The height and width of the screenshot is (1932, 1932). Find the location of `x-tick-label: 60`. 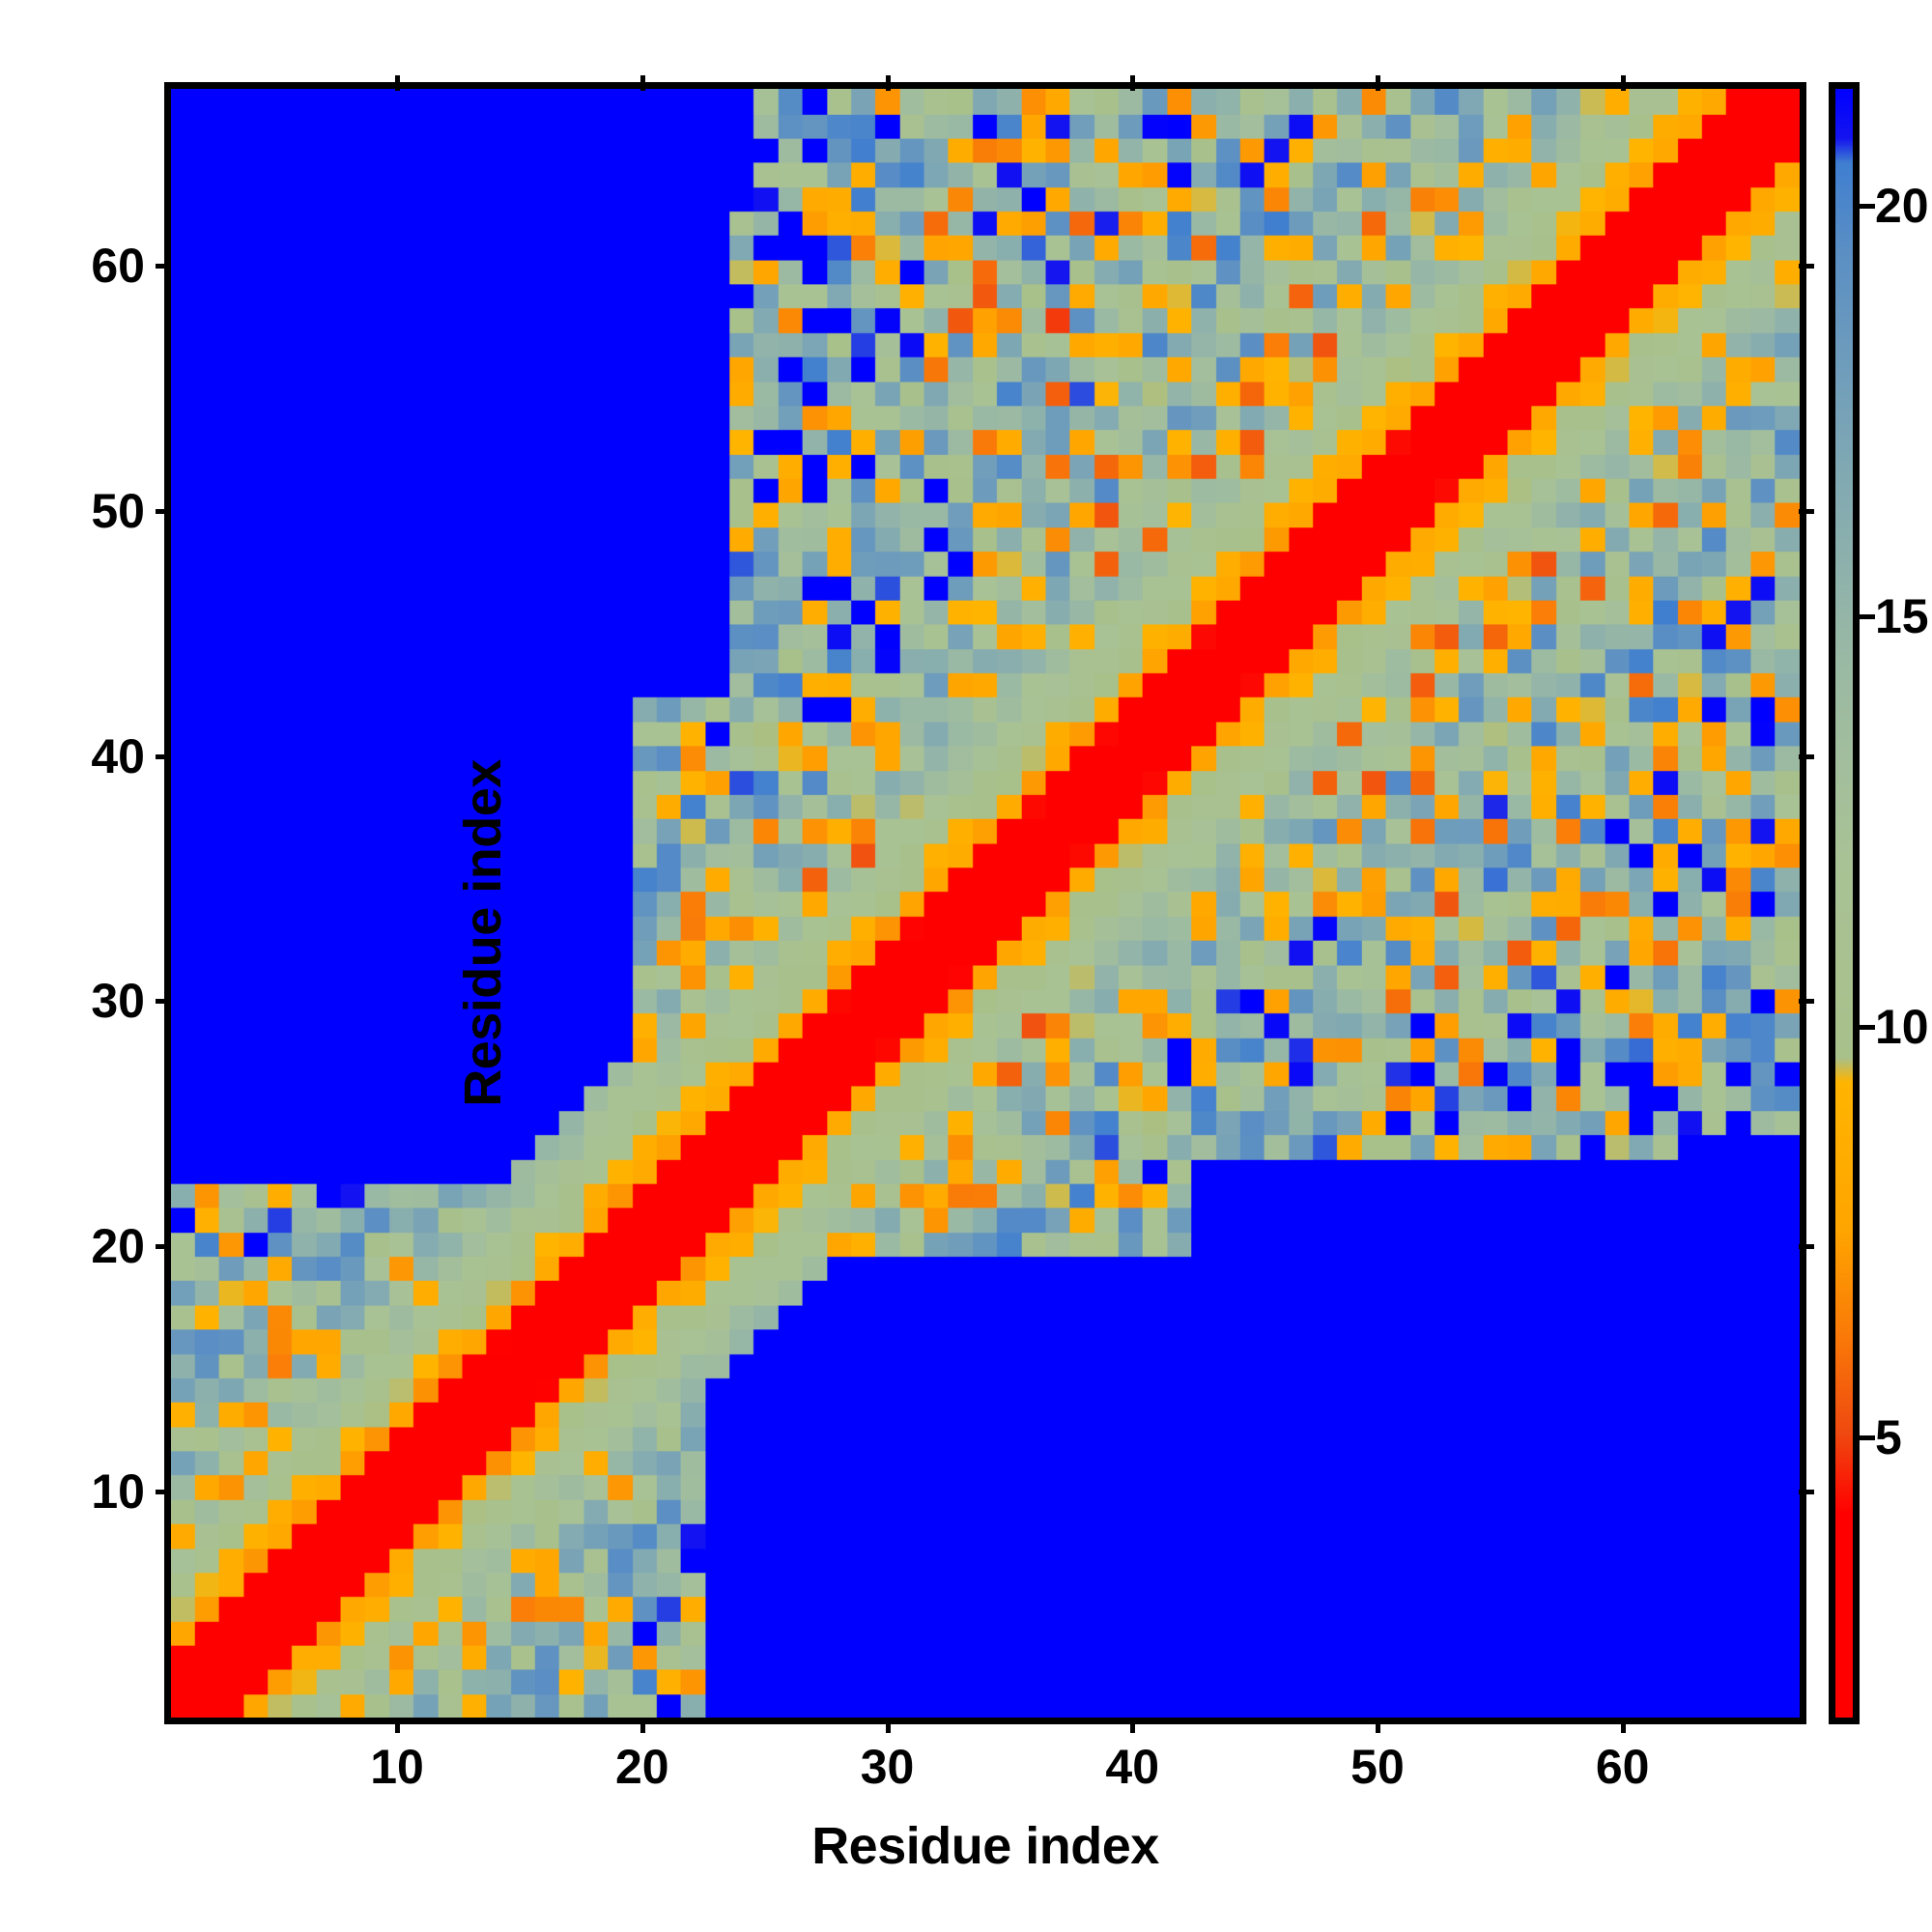

x-tick-label: 60 is located at coordinates (1622, 1767).